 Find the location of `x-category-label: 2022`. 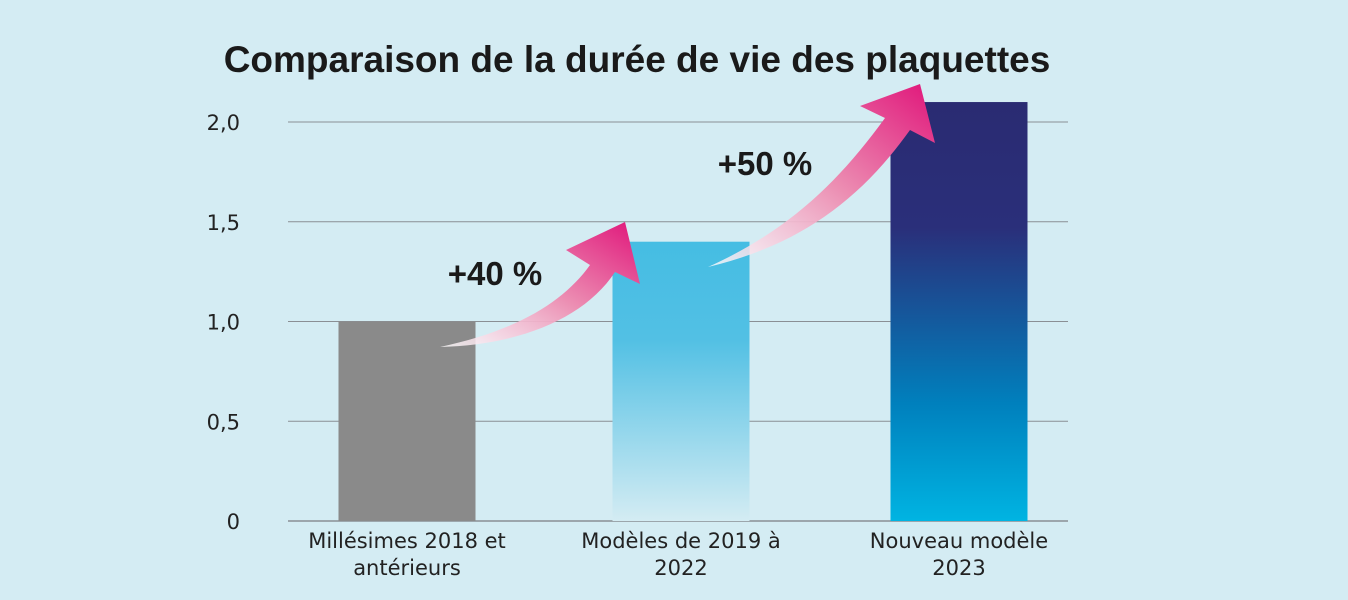

x-category-label: 2022 is located at coordinates (680, 568).